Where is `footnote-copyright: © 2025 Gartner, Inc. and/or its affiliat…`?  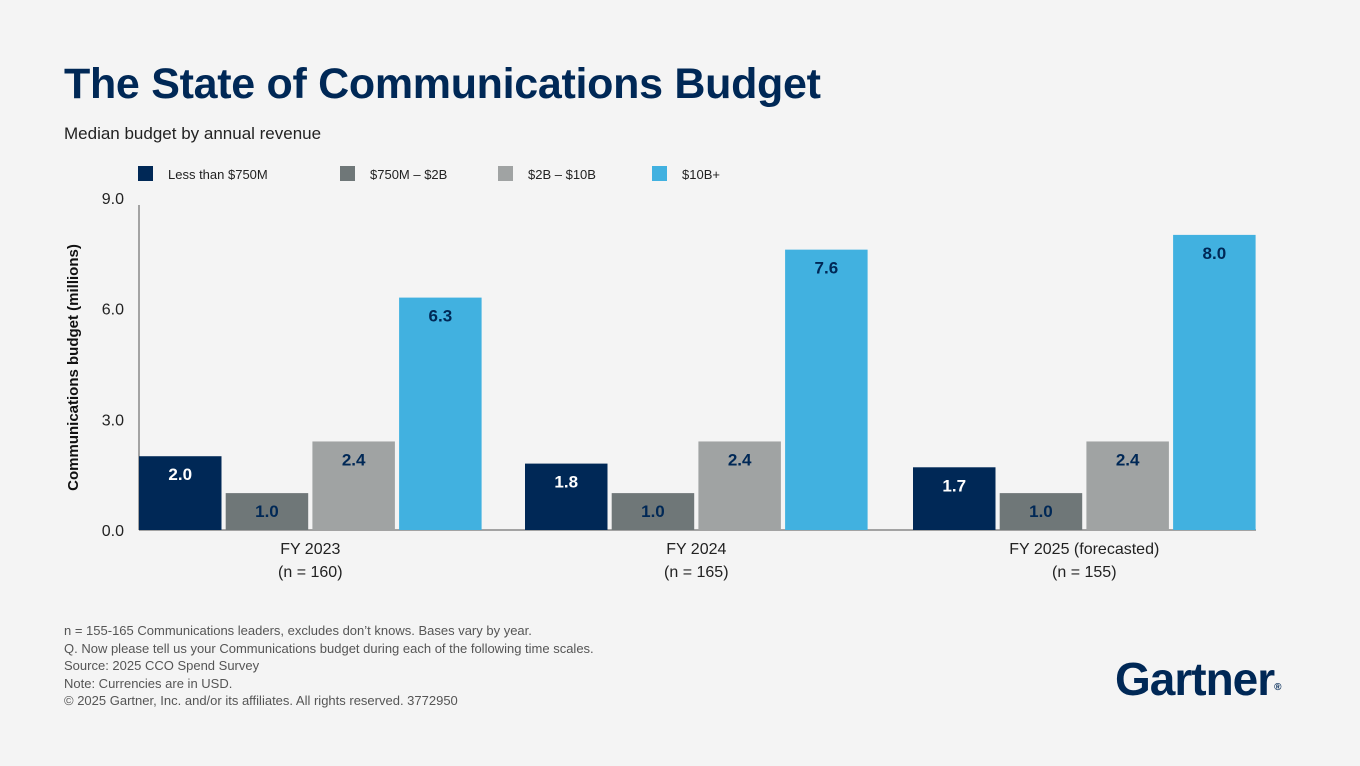
footnote-copyright: © 2025 Gartner, Inc. and/or its affiliat… is located at coordinates (261, 700).